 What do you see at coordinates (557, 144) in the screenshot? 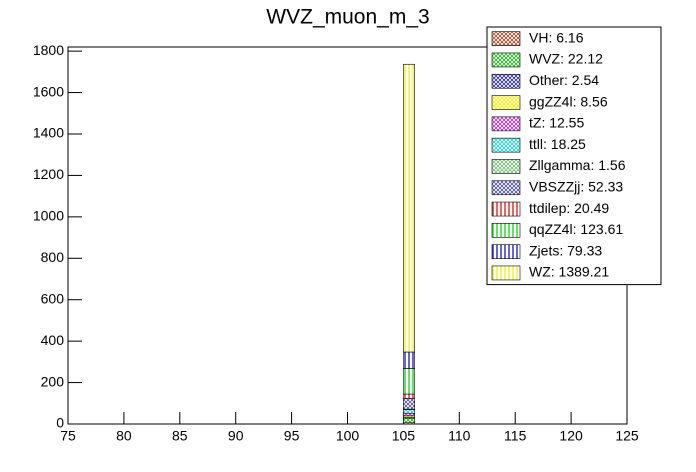
I see `legend-label: ttll: 18.25` at bounding box center [557, 144].